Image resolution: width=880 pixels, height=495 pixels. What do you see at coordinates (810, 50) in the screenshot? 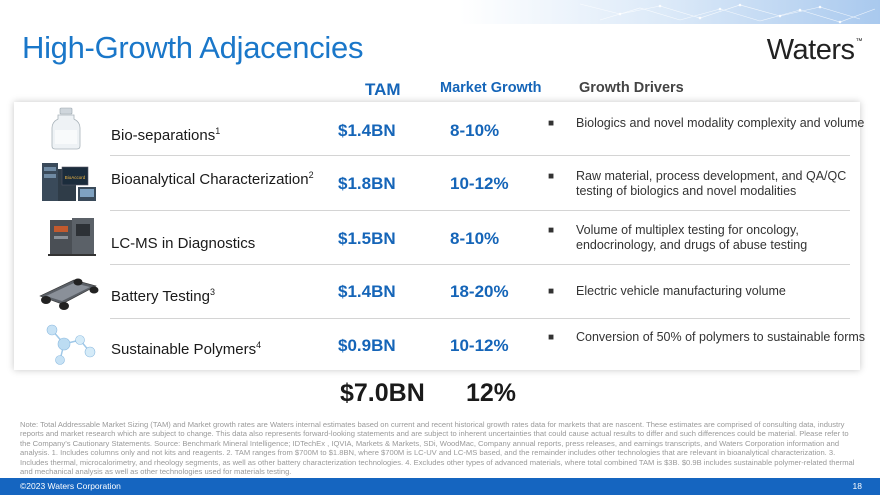
I see `logo-text: Waters` at bounding box center [810, 50].